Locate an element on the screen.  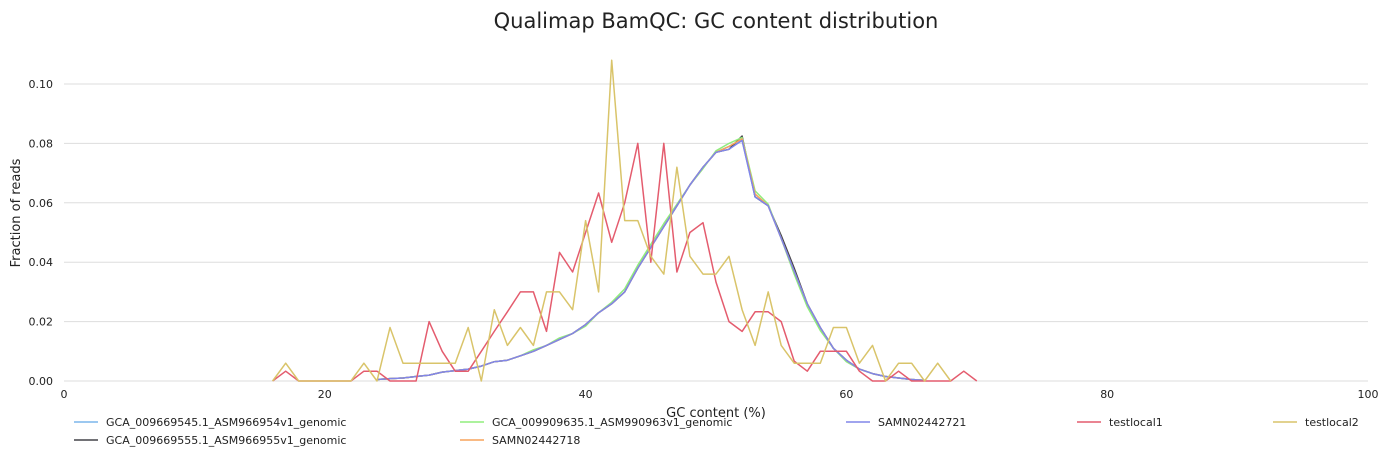
legend-item: testlocal1 is located at coordinates (1120, 422).